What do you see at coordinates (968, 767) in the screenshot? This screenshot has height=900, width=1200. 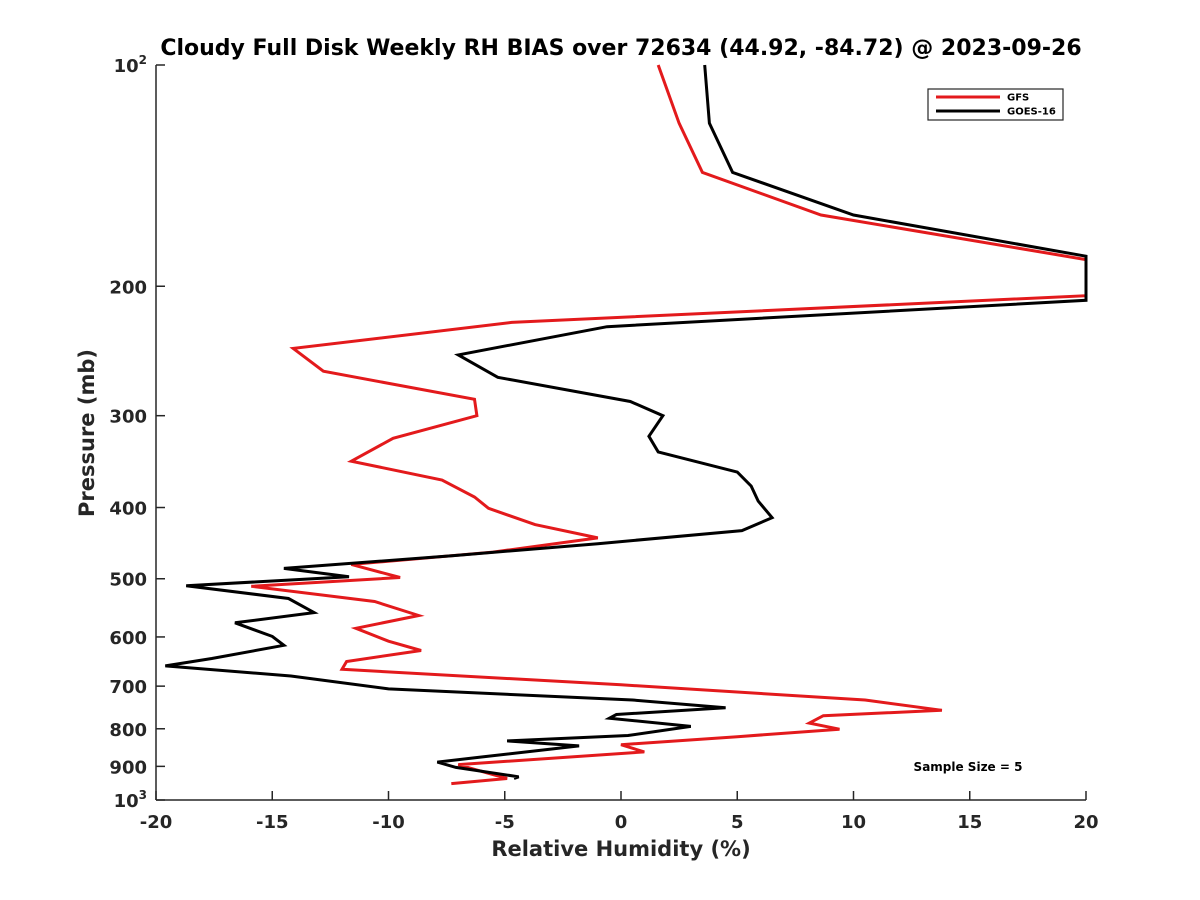 I see `sample-size-annotation: Sample Size = 5` at bounding box center [968, 767].